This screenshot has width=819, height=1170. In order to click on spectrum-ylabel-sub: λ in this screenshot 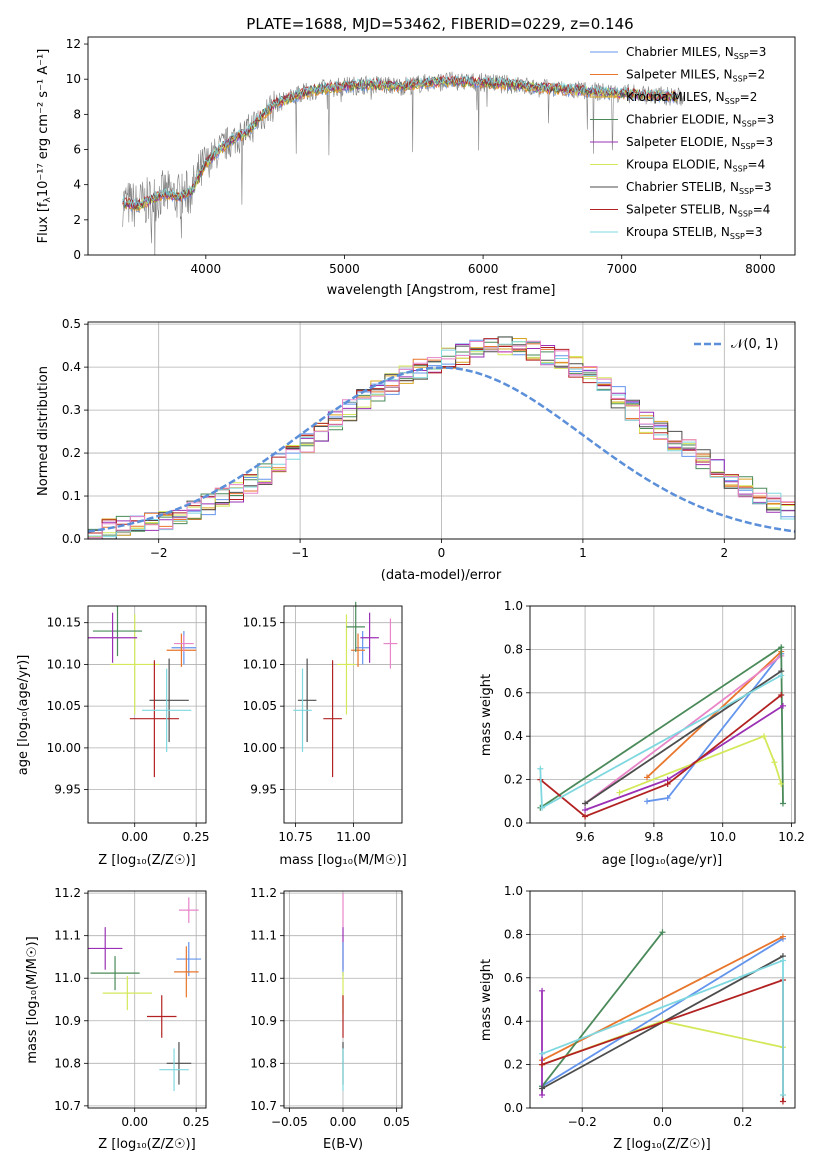, I will do `click(48, 200)`.